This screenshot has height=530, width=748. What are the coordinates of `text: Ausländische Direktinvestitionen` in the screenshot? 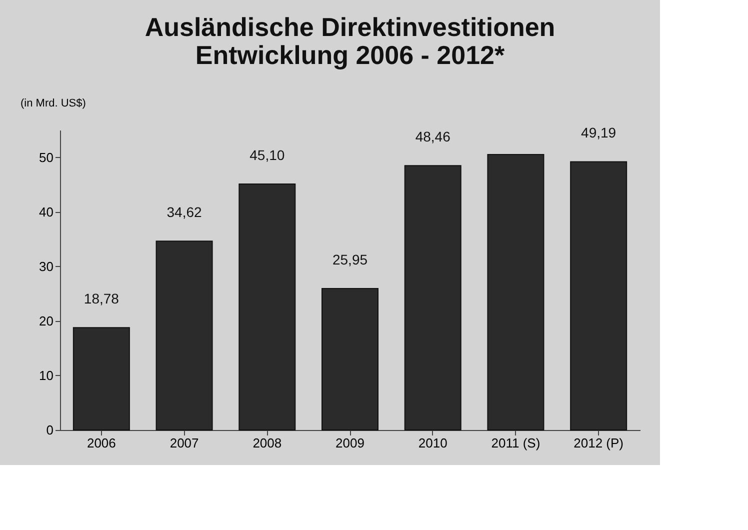 It's located at (350, 27).